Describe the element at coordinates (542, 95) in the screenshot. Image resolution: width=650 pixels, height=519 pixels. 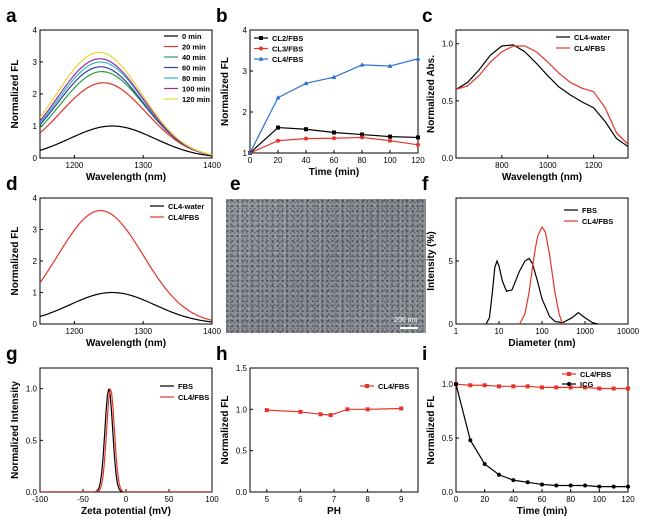
I see `series-line-cl4-fbs` at that location.